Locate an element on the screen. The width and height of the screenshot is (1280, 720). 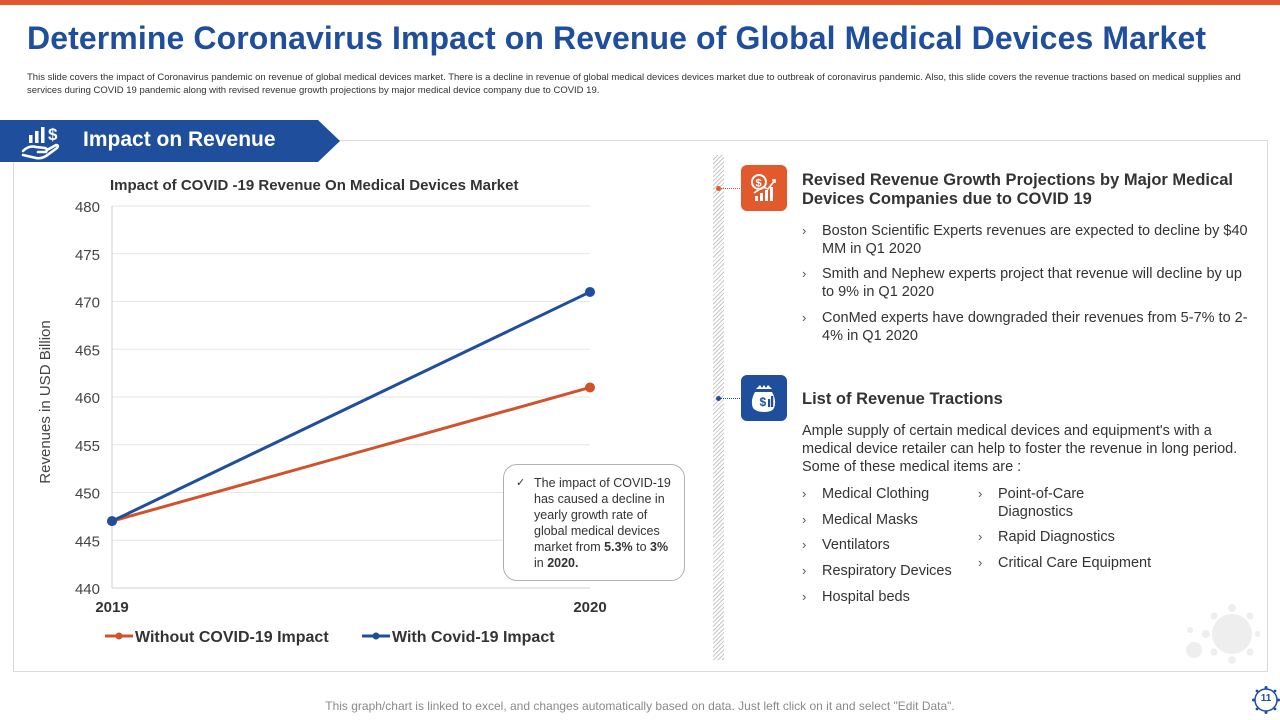
list-item: › Medical Clothing is located at coordinates (866, 494).